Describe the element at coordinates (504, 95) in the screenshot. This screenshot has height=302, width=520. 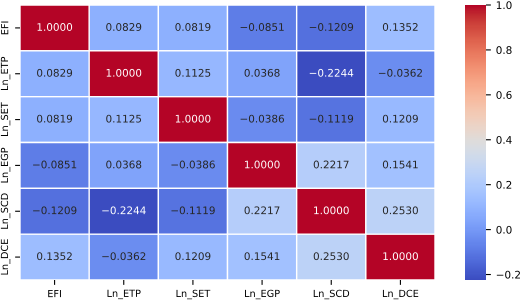
I see `color-bar-label: 0.6` at that location.